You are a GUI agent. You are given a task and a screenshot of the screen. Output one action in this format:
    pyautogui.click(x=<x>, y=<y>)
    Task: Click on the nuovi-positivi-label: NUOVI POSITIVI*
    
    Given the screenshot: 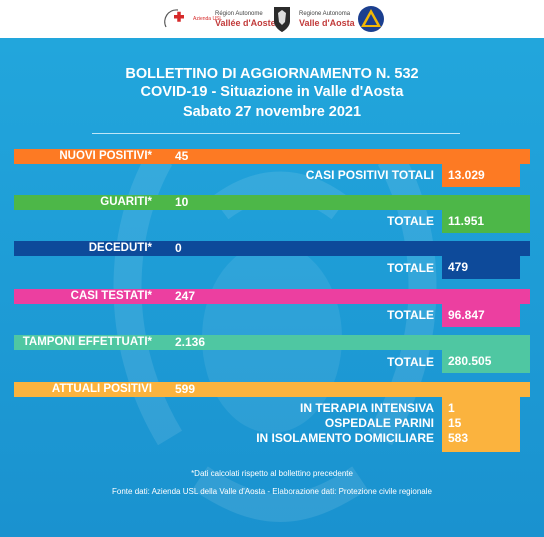 What is the action you would take?
    pyautogui.click(x=105, y=156)
    